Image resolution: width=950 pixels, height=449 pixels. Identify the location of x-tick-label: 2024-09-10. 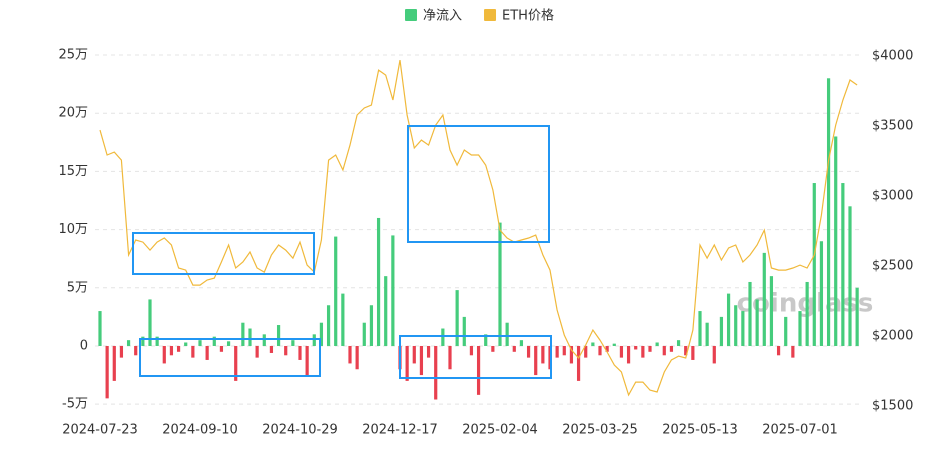
(200, 430).